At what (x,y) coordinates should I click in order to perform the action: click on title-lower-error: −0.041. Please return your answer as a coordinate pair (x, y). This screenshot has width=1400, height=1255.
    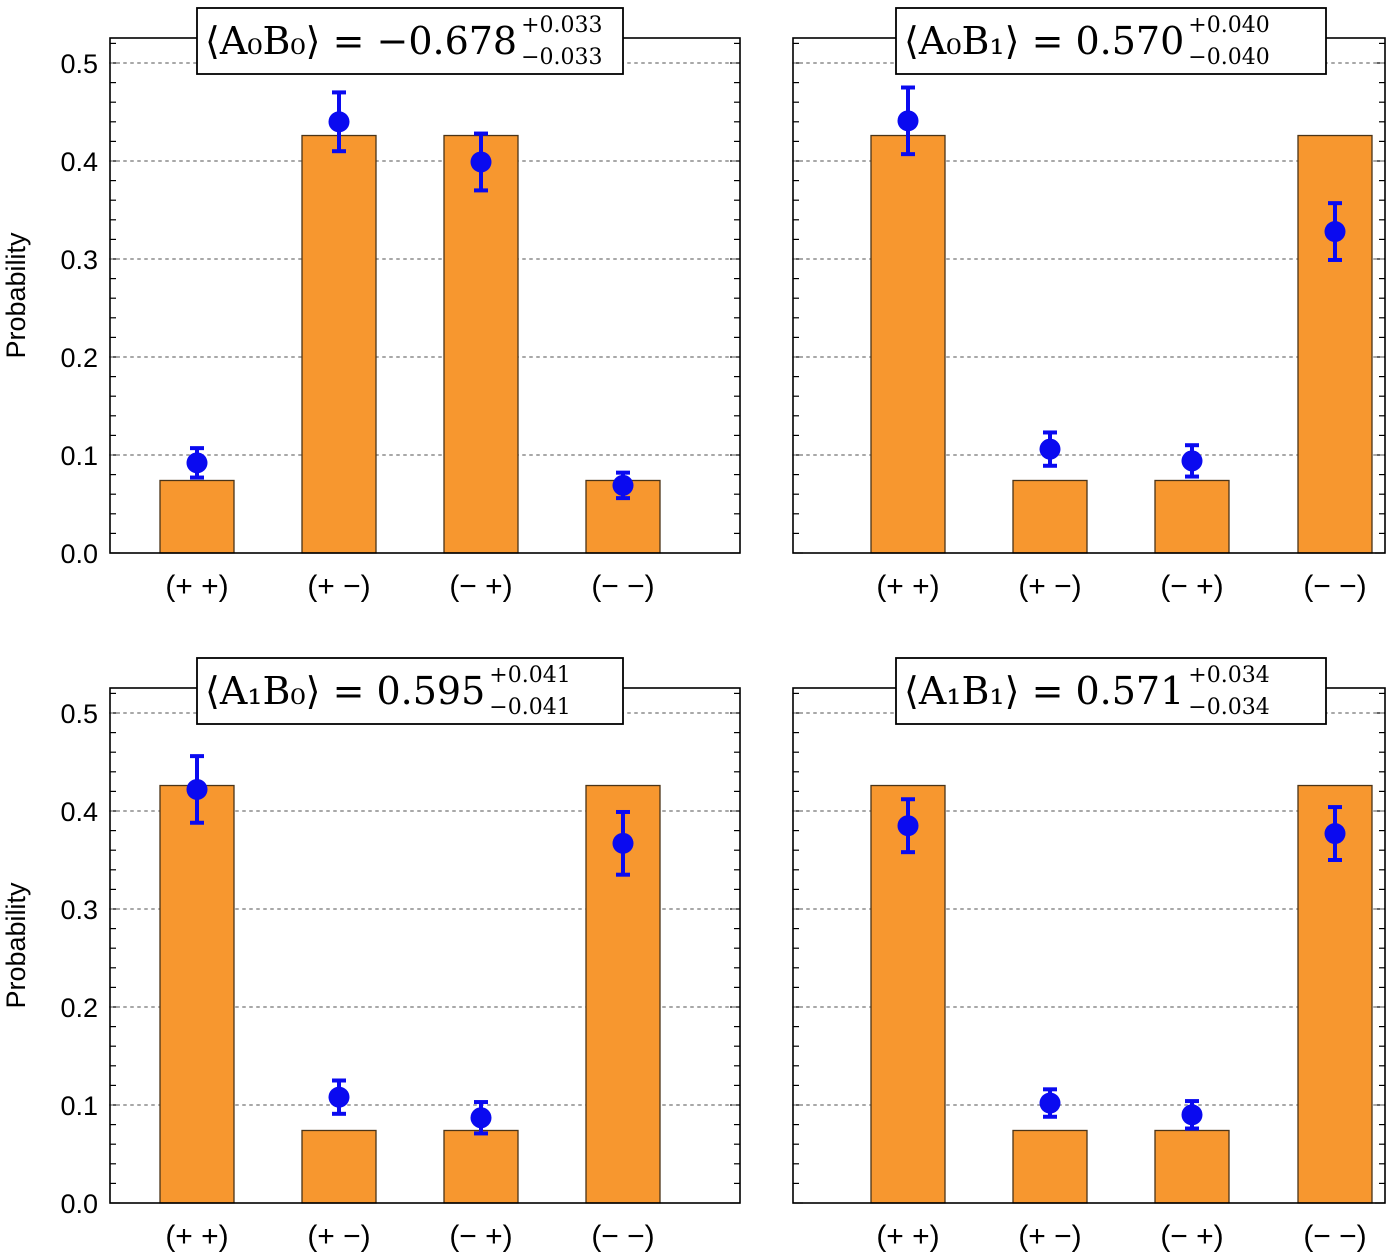
    Looking at the image, I should click on (529, 707).